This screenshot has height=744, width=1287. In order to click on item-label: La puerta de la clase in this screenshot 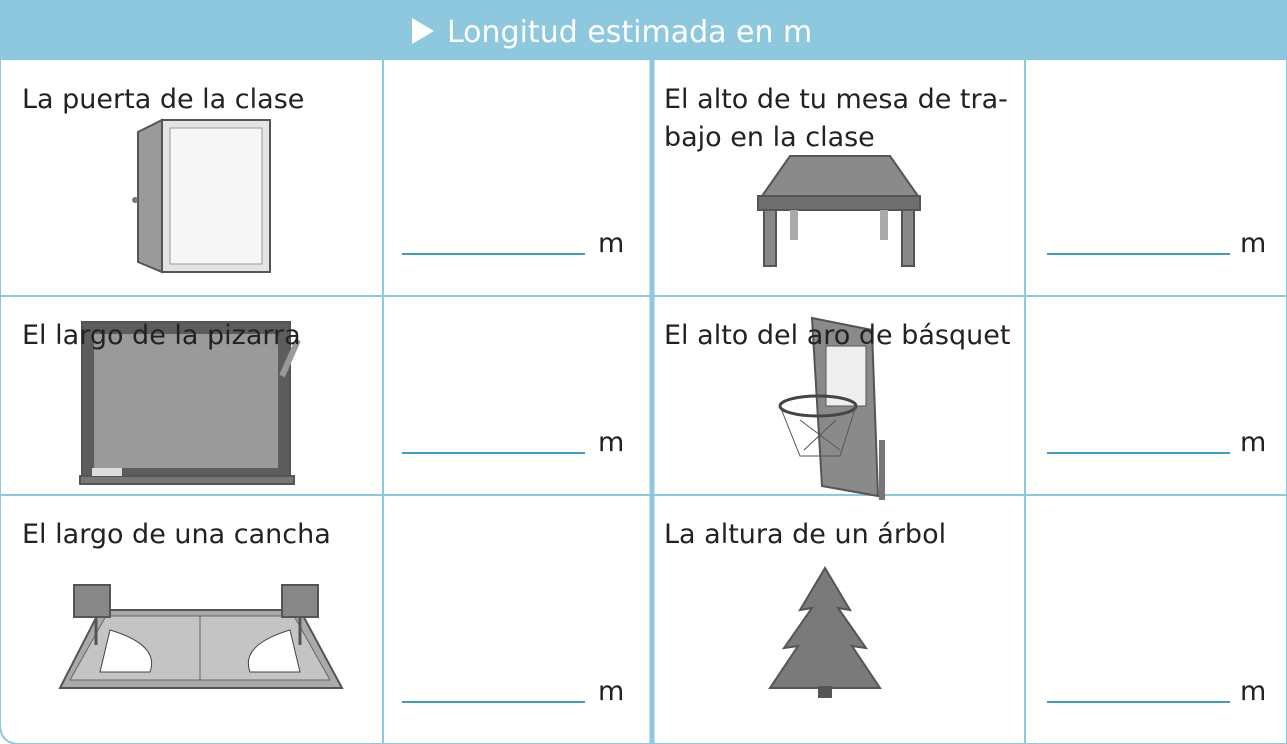, I will do `click(163, 99)`.